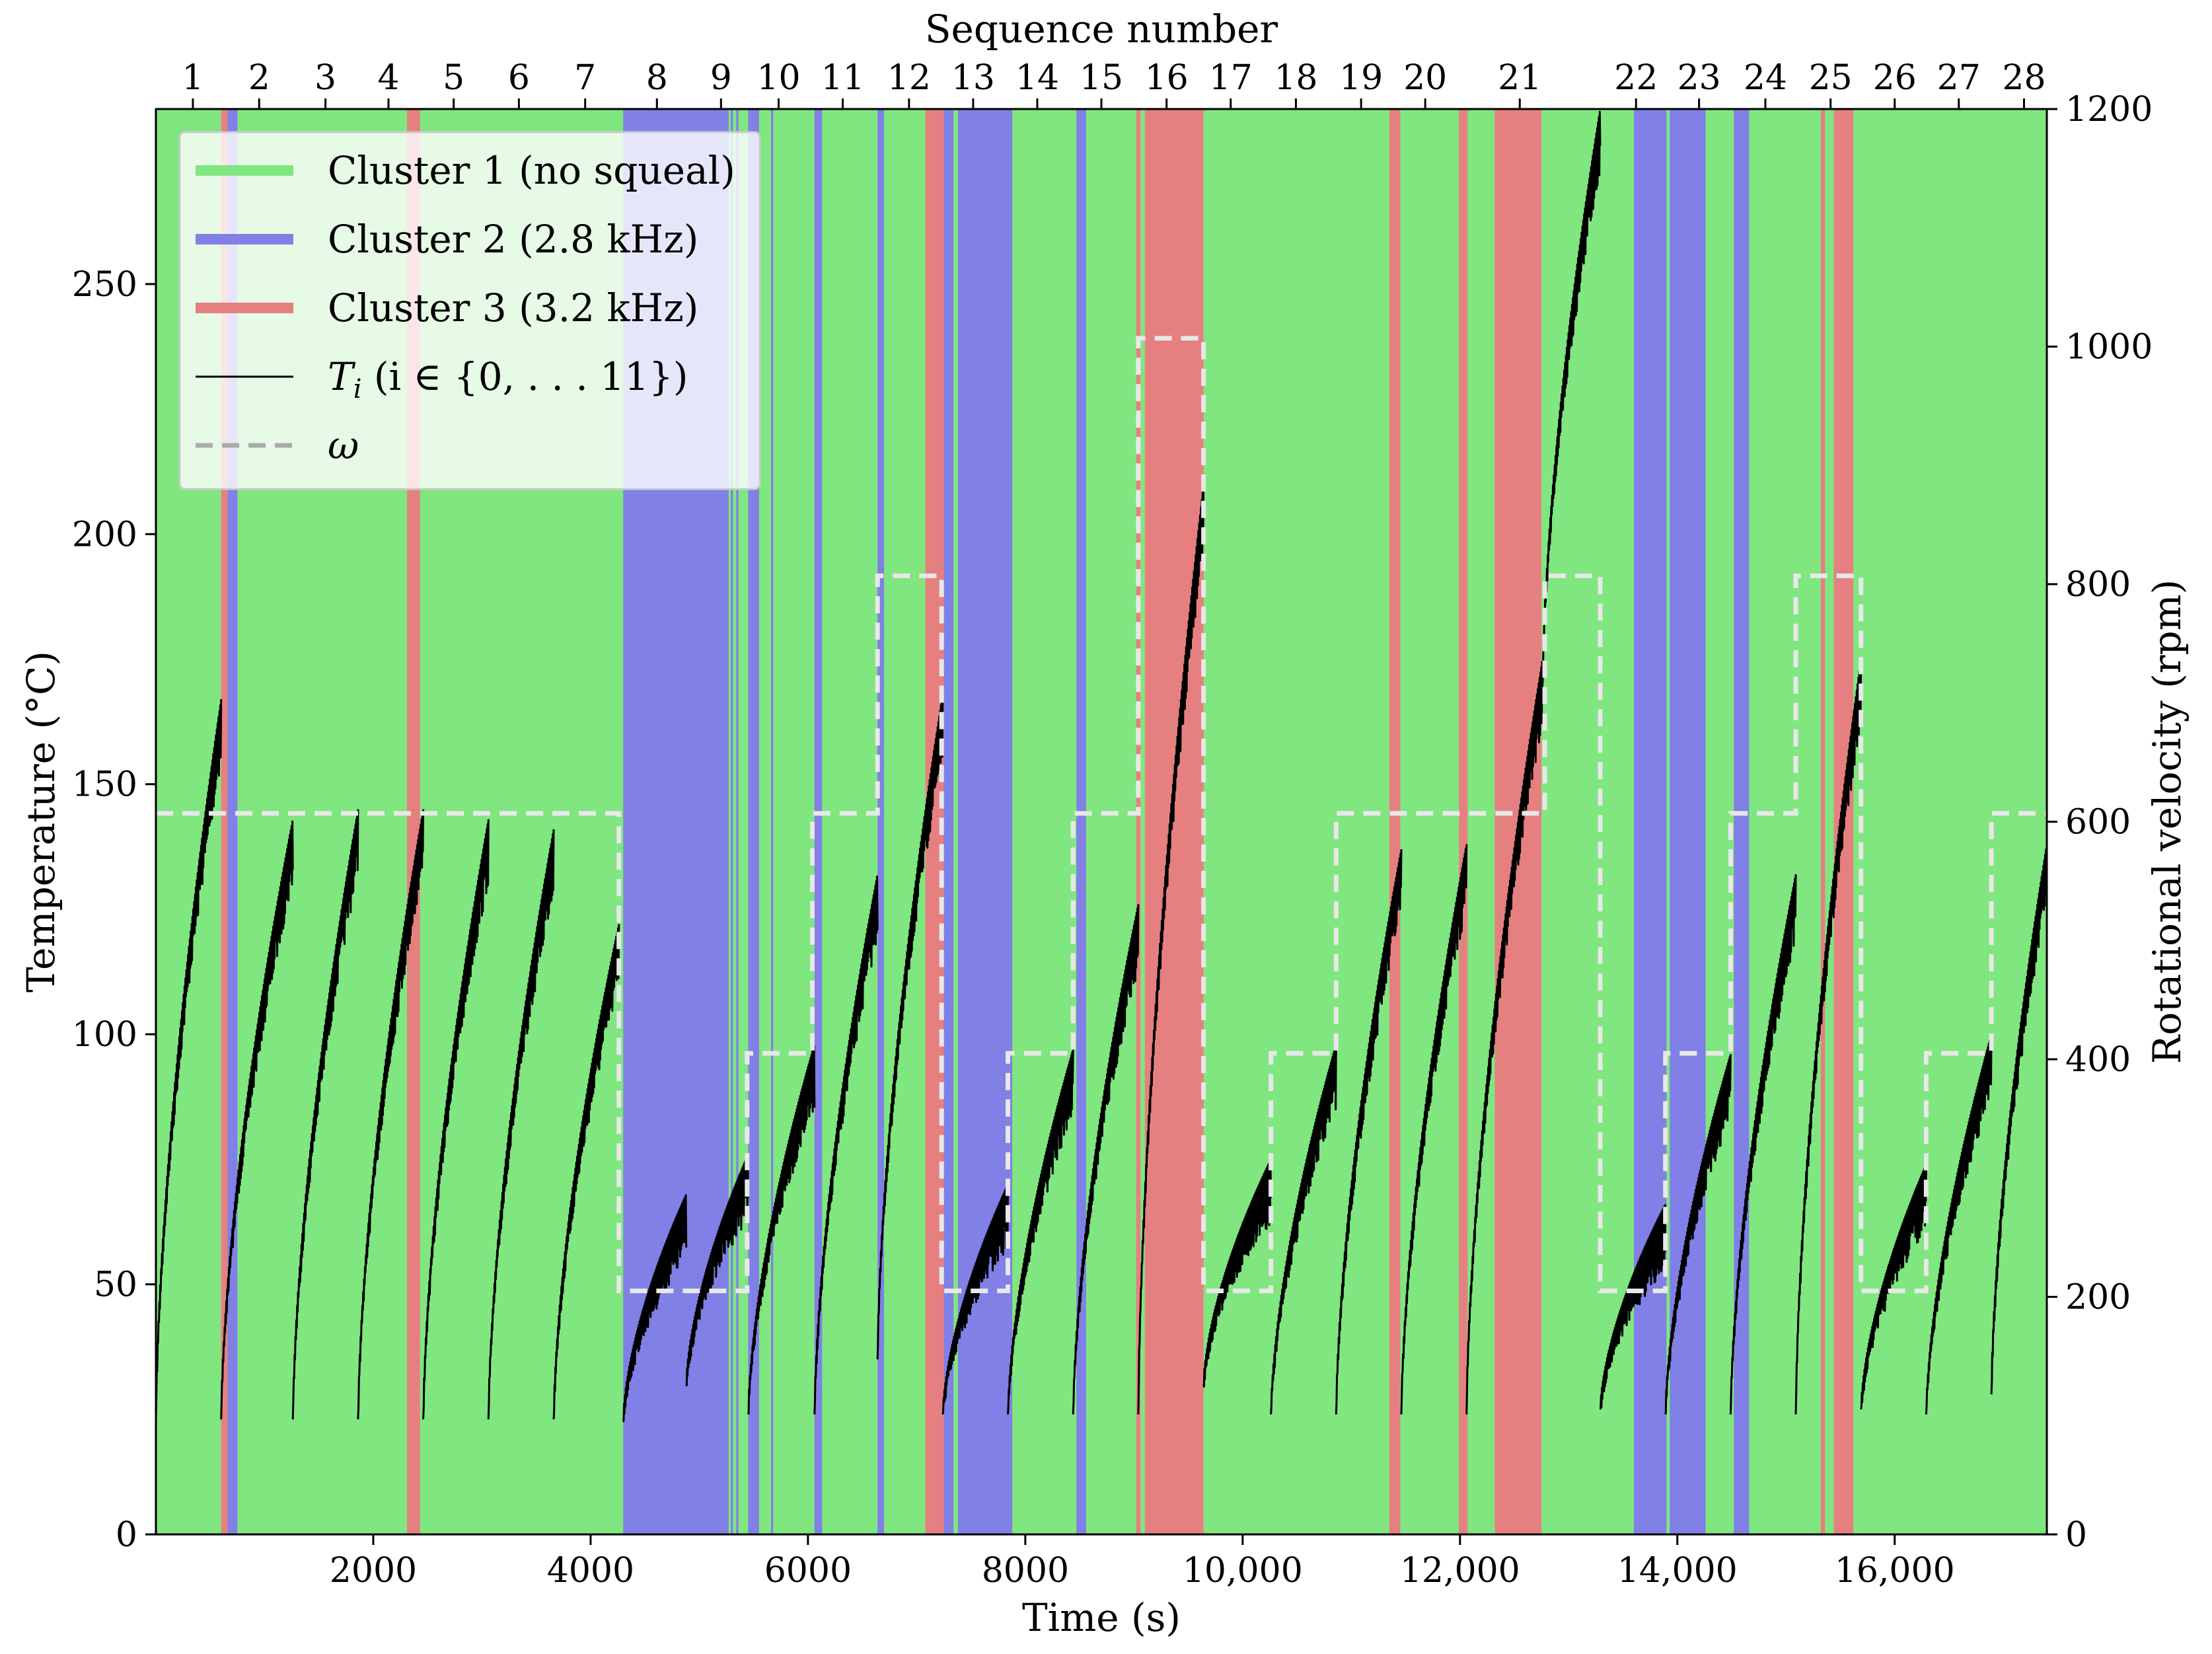 Image resolution: width=2212 pixels, height=1654 pixels. I want to click on x-tick-label: 4000, so click(590, 1571).